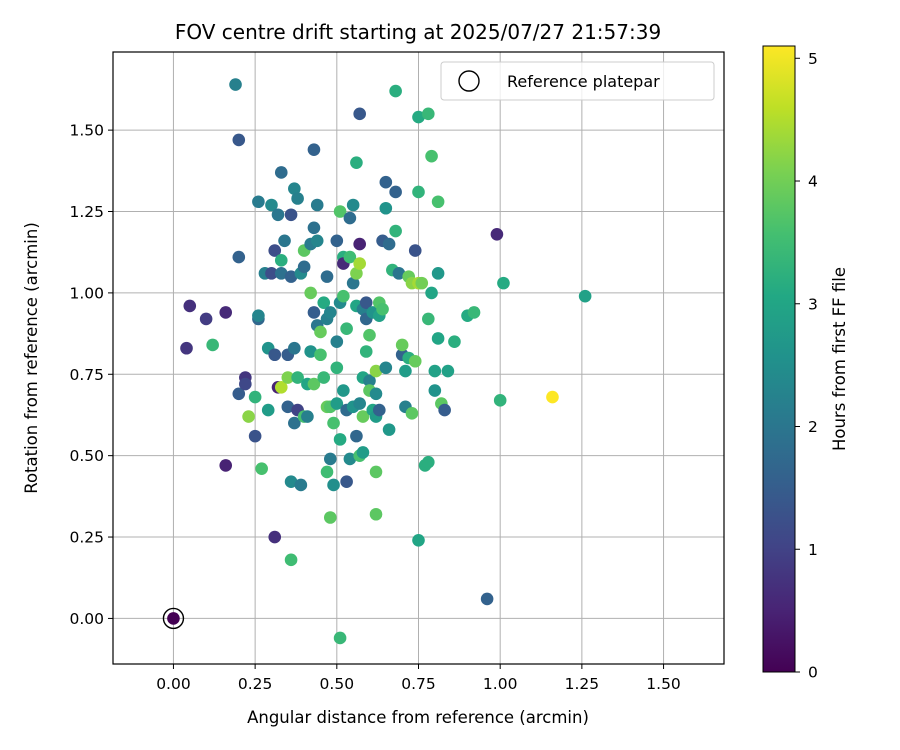 The width and height of the screenshot is (900, 750). I want to click on legend-reference-marker, so click(469, 81).